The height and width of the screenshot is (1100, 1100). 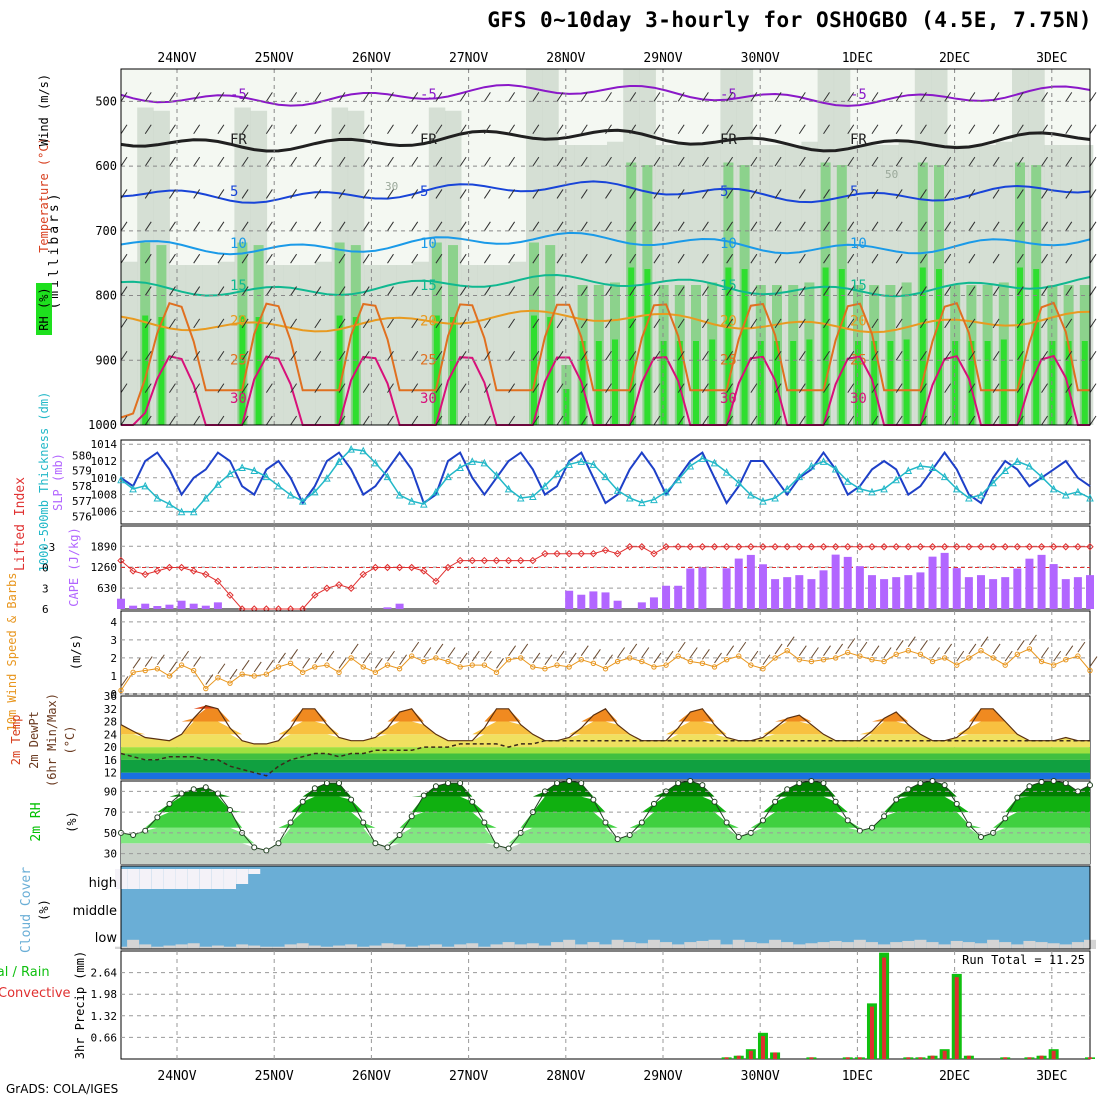 I want to click on cape-tick: 1890, so click(x=104, y=546).